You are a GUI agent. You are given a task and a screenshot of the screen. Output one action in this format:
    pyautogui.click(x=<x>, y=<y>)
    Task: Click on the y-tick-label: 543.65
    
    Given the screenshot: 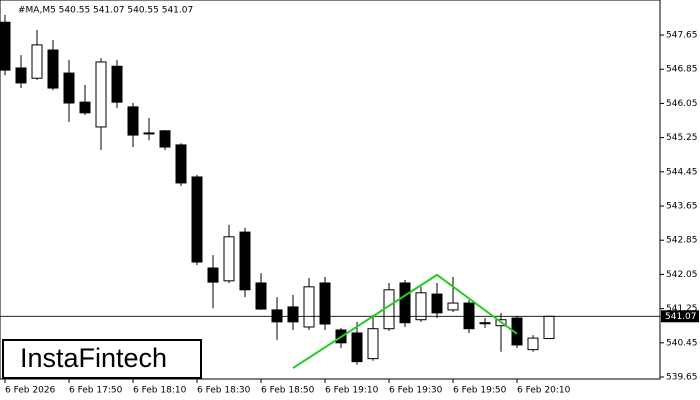 What is the action you would take?
    pyautogui.click(x=682, y=207)
    